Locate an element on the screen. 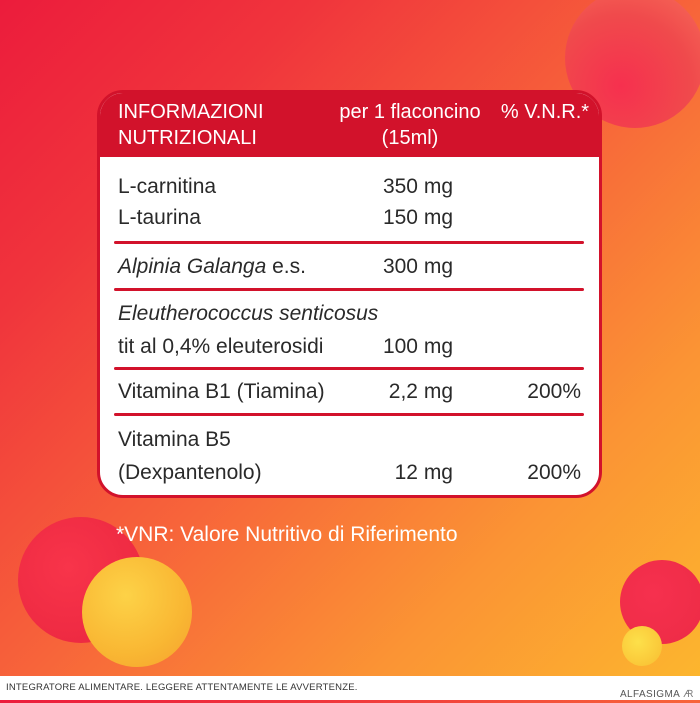 This screenshot has height=703, width=700. row-quantity: 12 mg is located at coordinates (423, 472).